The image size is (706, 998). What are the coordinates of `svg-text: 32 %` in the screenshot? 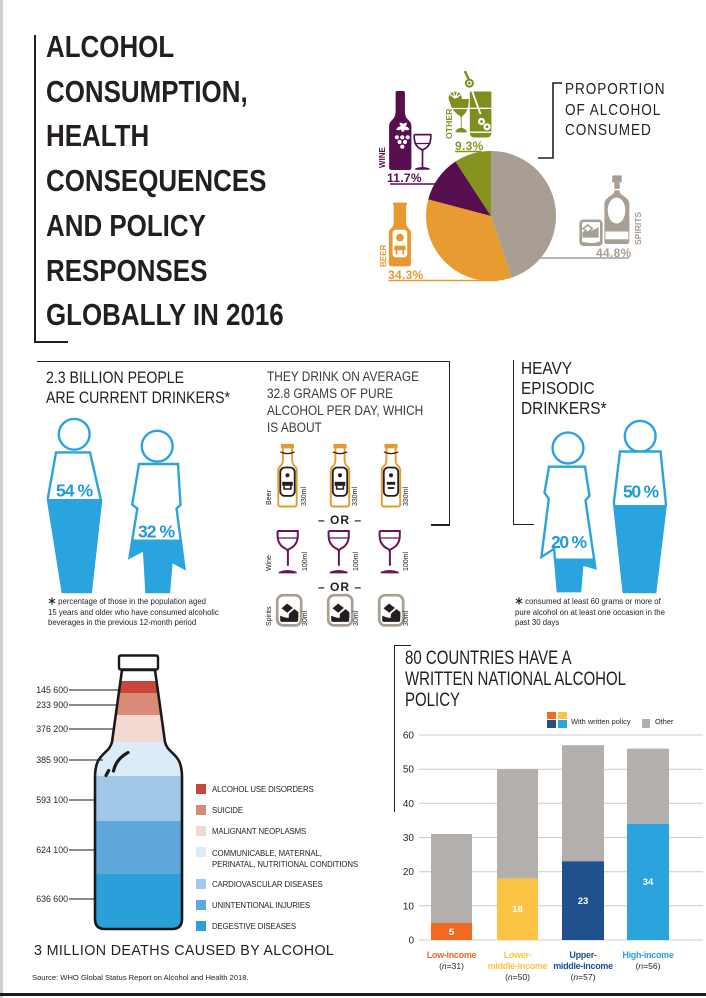 It's located at (156, 532).